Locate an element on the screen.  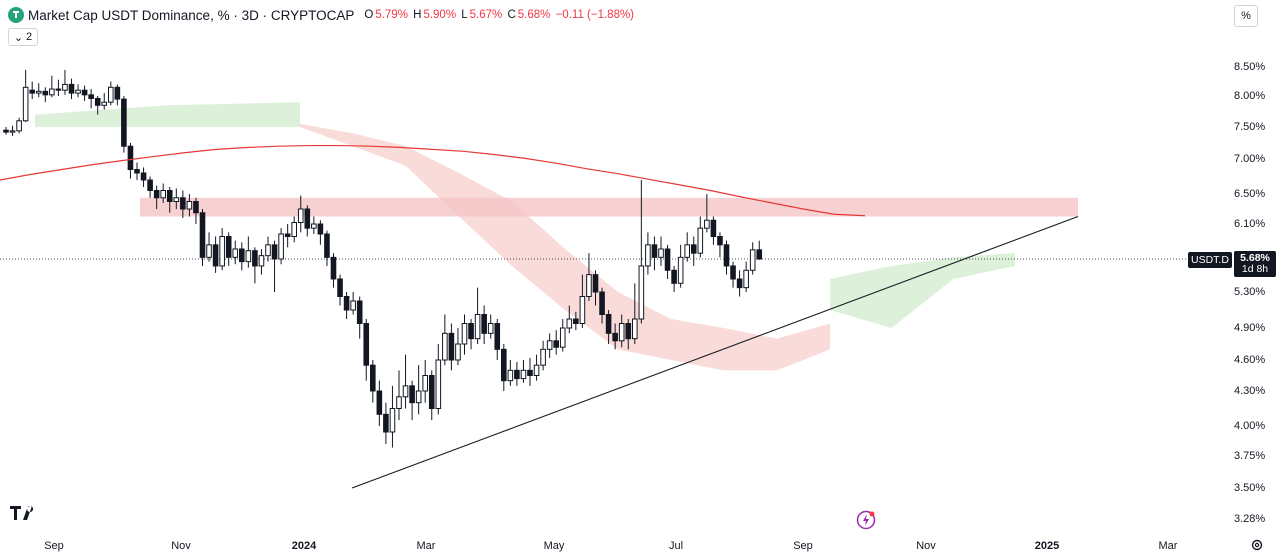
y-tick-label: 4.00% is located at coordinates (1250, 426).